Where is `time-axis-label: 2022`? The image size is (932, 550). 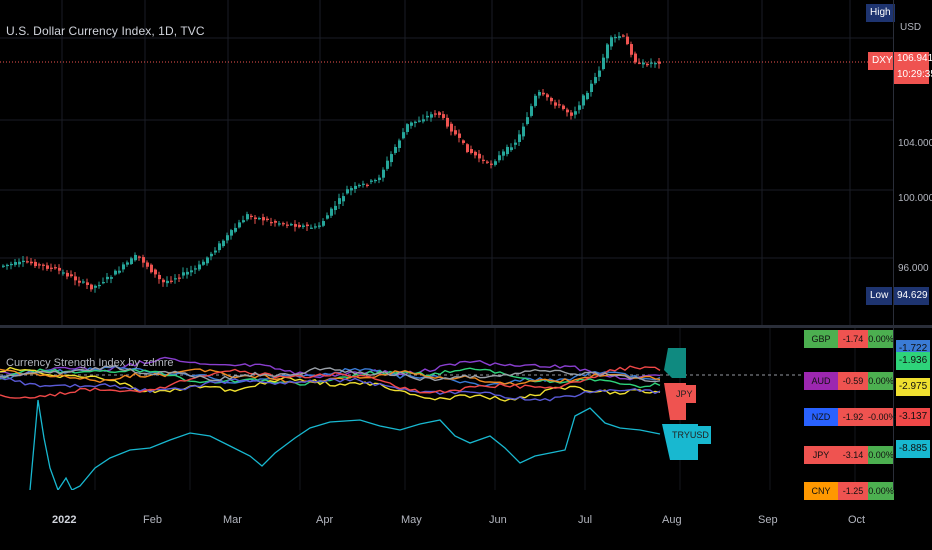 time-axis-label: 2022 is located at coordinates (64, 520).